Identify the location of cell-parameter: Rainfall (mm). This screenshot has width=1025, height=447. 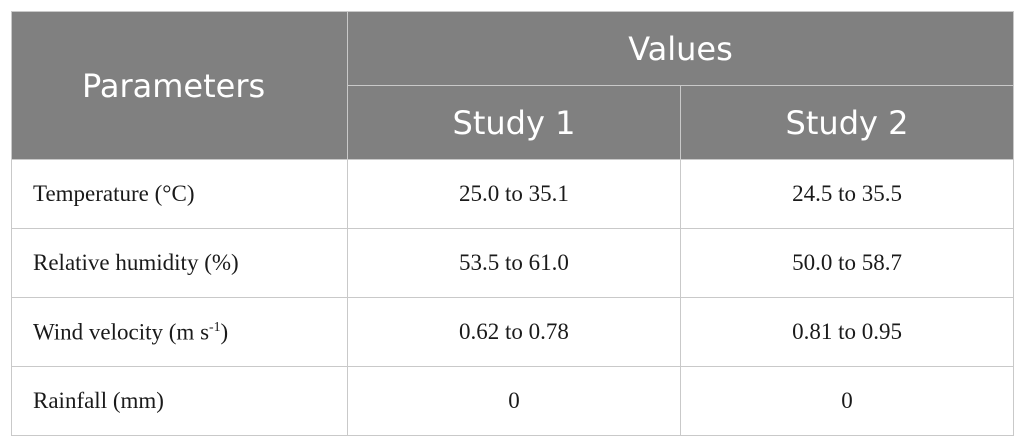
(179, 401).